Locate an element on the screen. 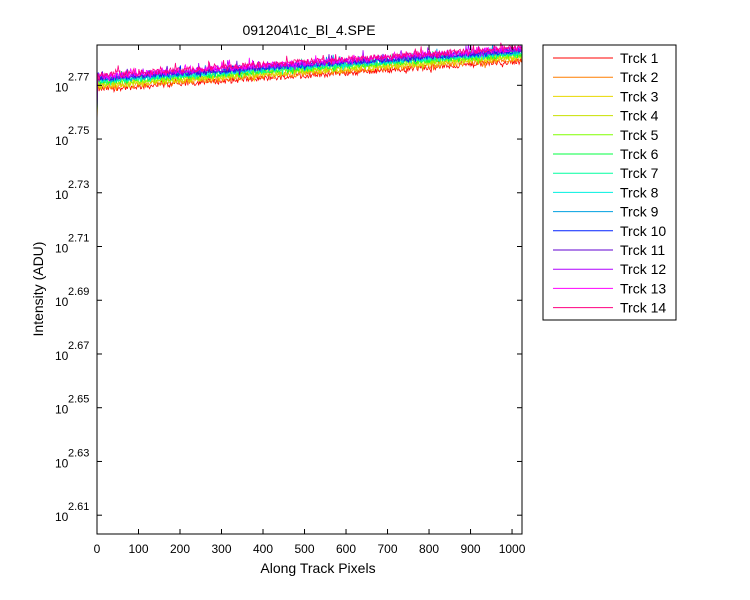 The width and height of the screenshot is (750, 600). x-tick-label: 800 is located at coordinates (429, 549).